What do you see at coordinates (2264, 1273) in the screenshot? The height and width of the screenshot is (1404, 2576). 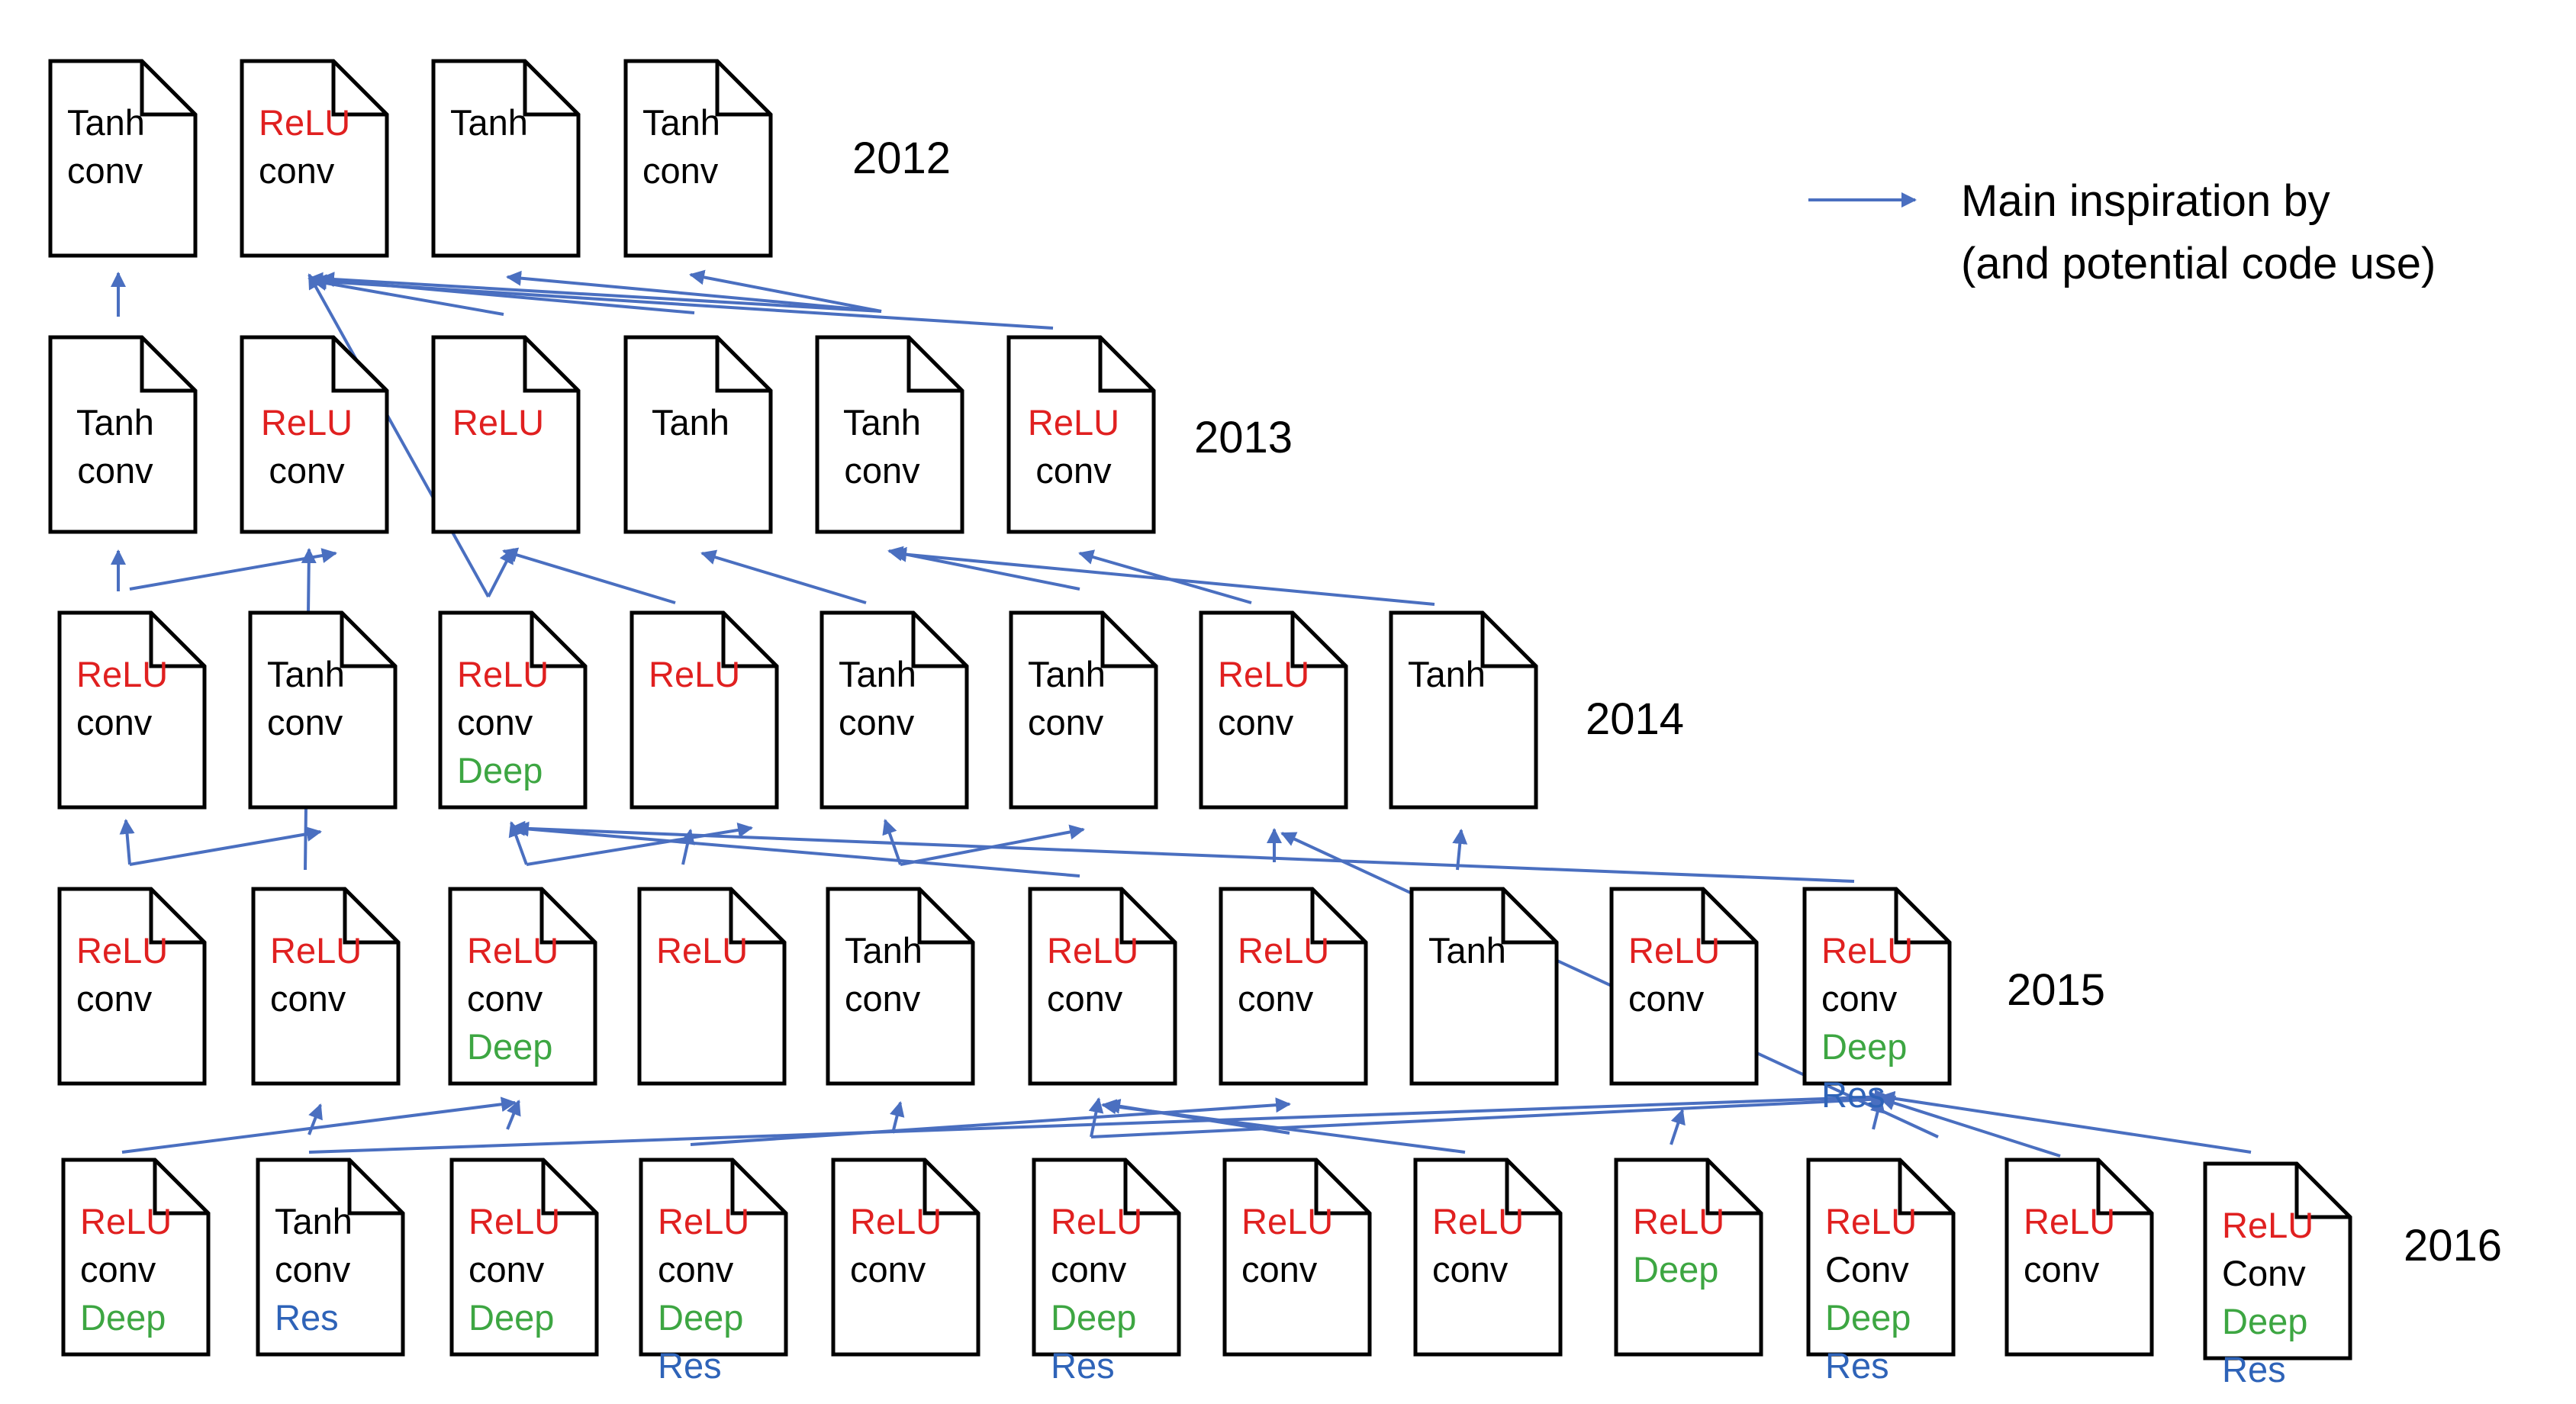 I see `paper-label-conv: Conv` at bounding box center [2264, 1273].